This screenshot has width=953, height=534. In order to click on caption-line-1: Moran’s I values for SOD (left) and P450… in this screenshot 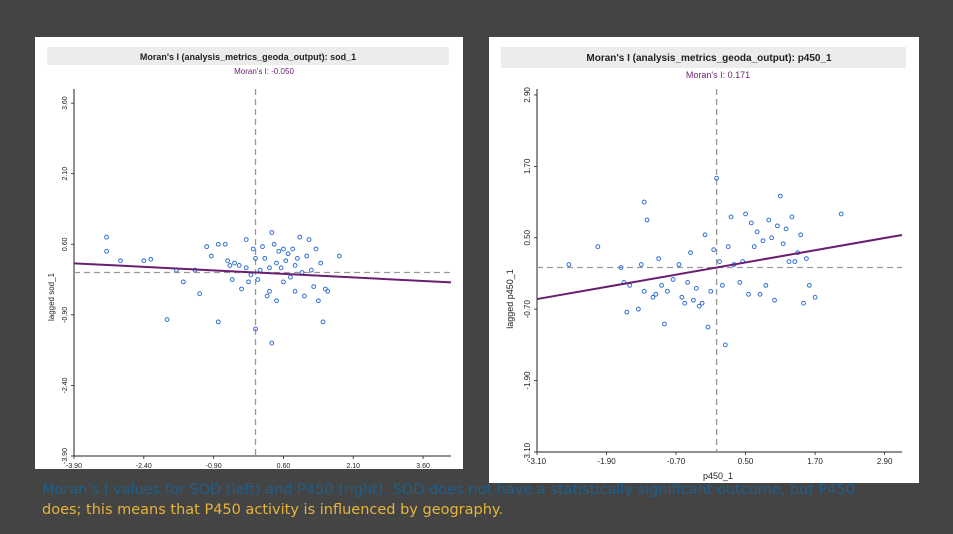, I will do `click(448, 490)`.